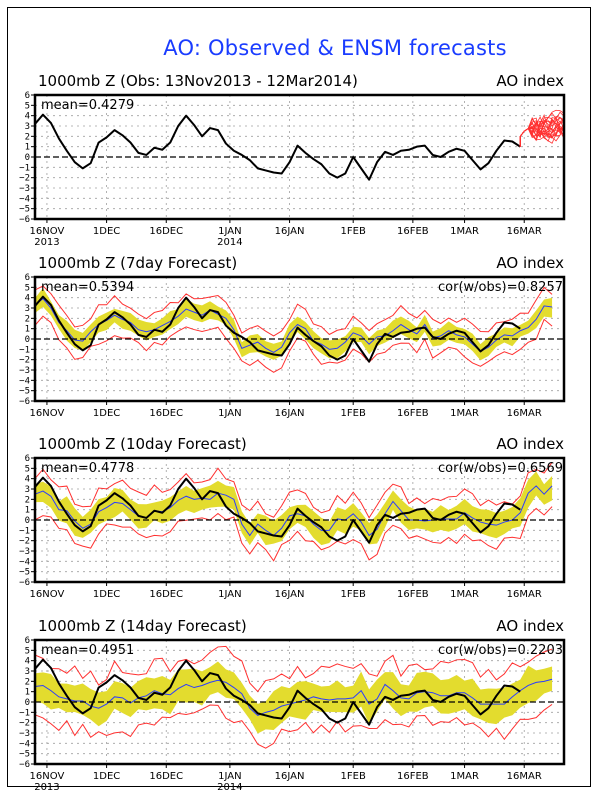 The width and height of the screenshot is (600, 800). I want to click on forecast-member-line, so click(542, 132).